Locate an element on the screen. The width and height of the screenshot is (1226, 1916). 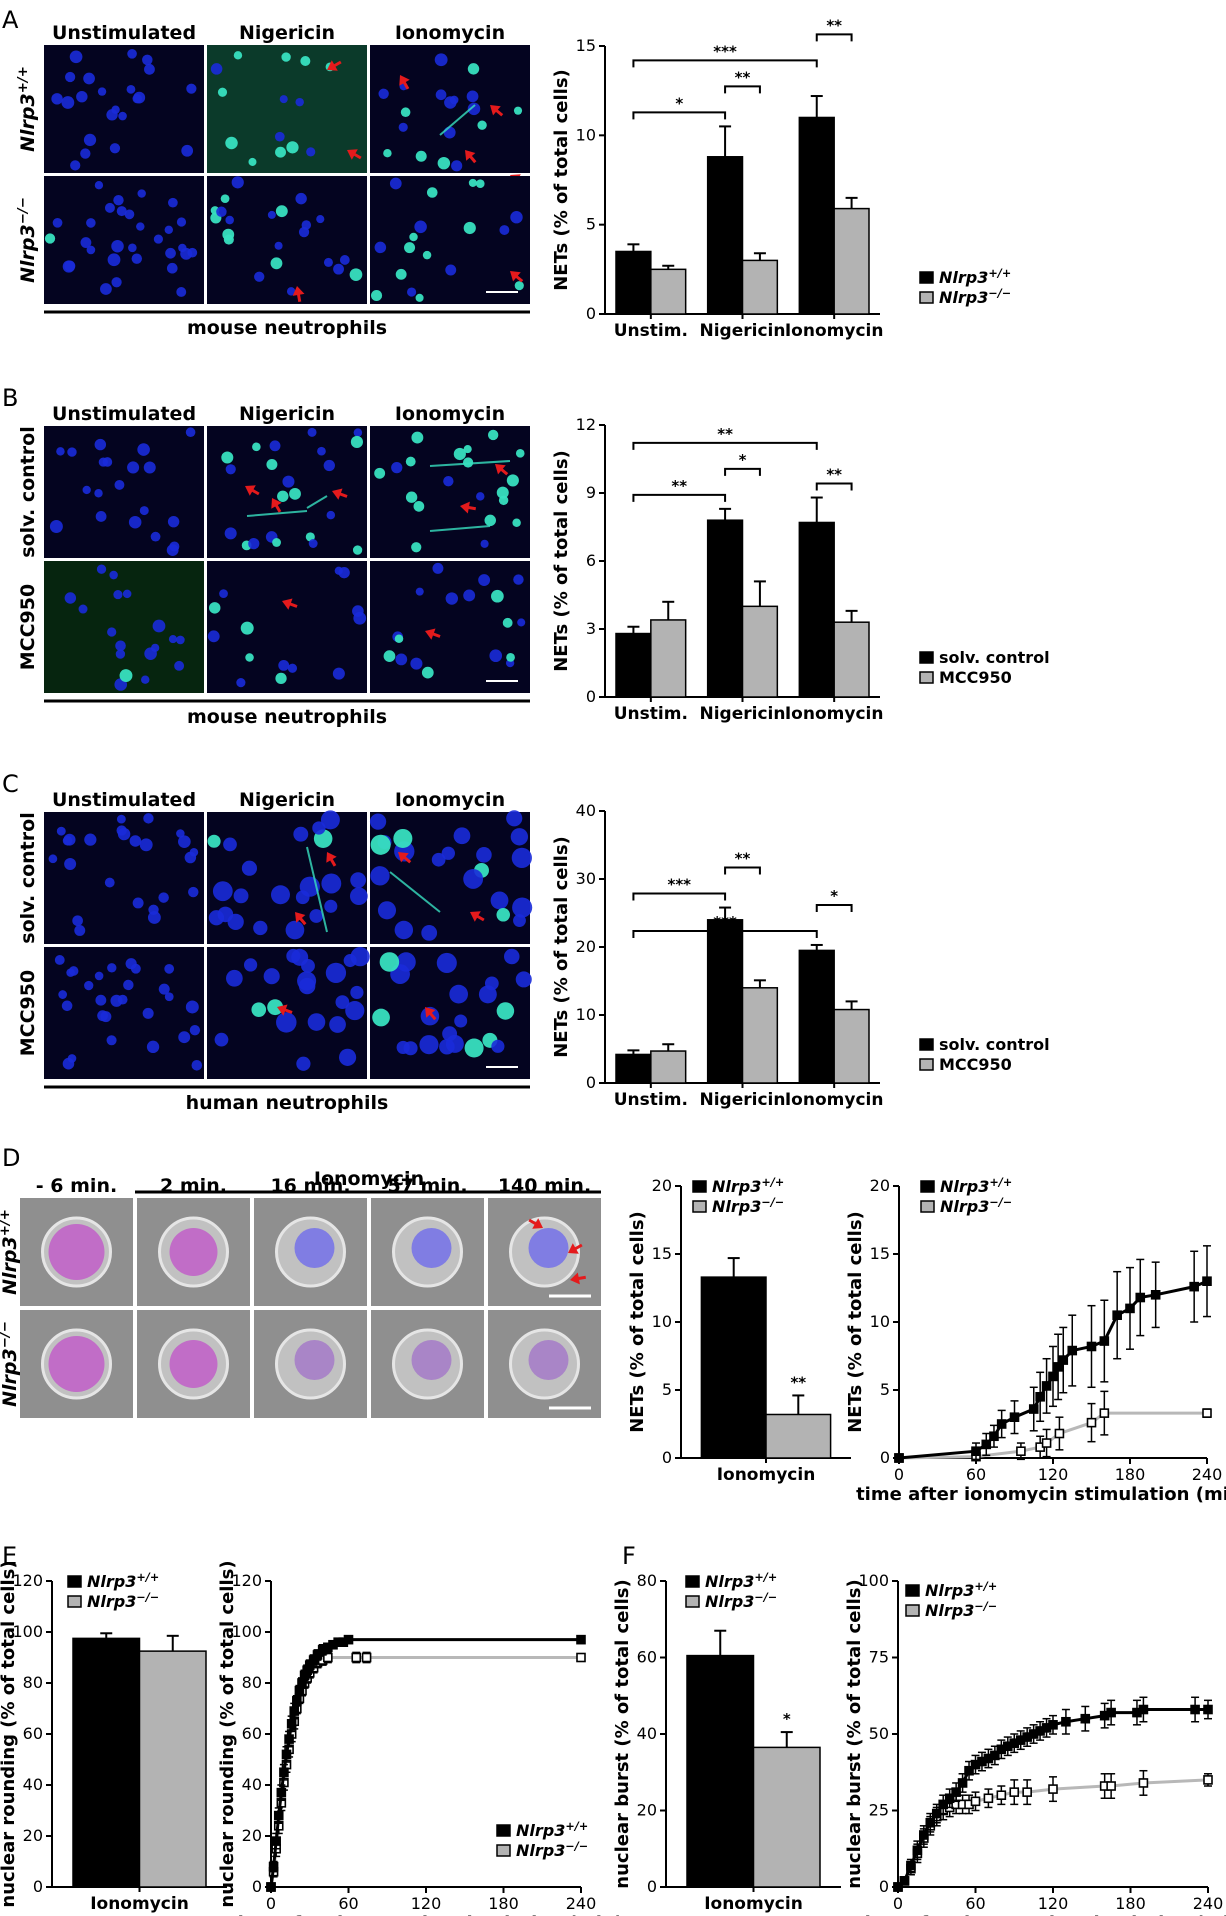
significance-label: *** is located at coordinates (679, 885).